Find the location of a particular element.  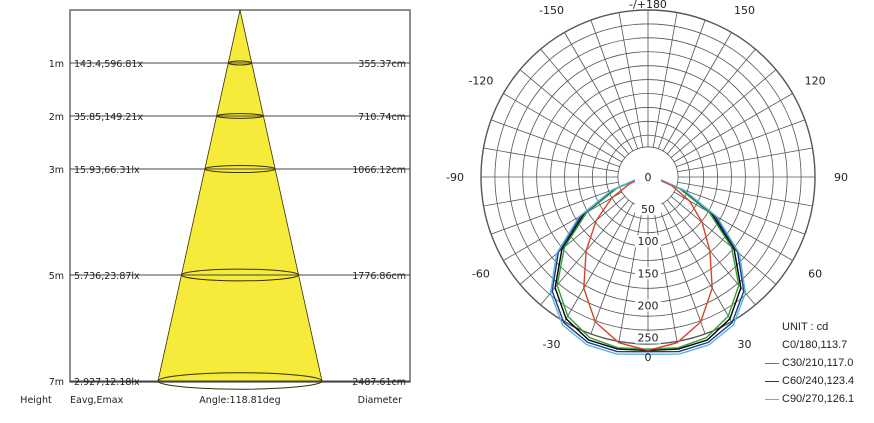

radial-tick-label: 150 is located at coordinates (648, 273).